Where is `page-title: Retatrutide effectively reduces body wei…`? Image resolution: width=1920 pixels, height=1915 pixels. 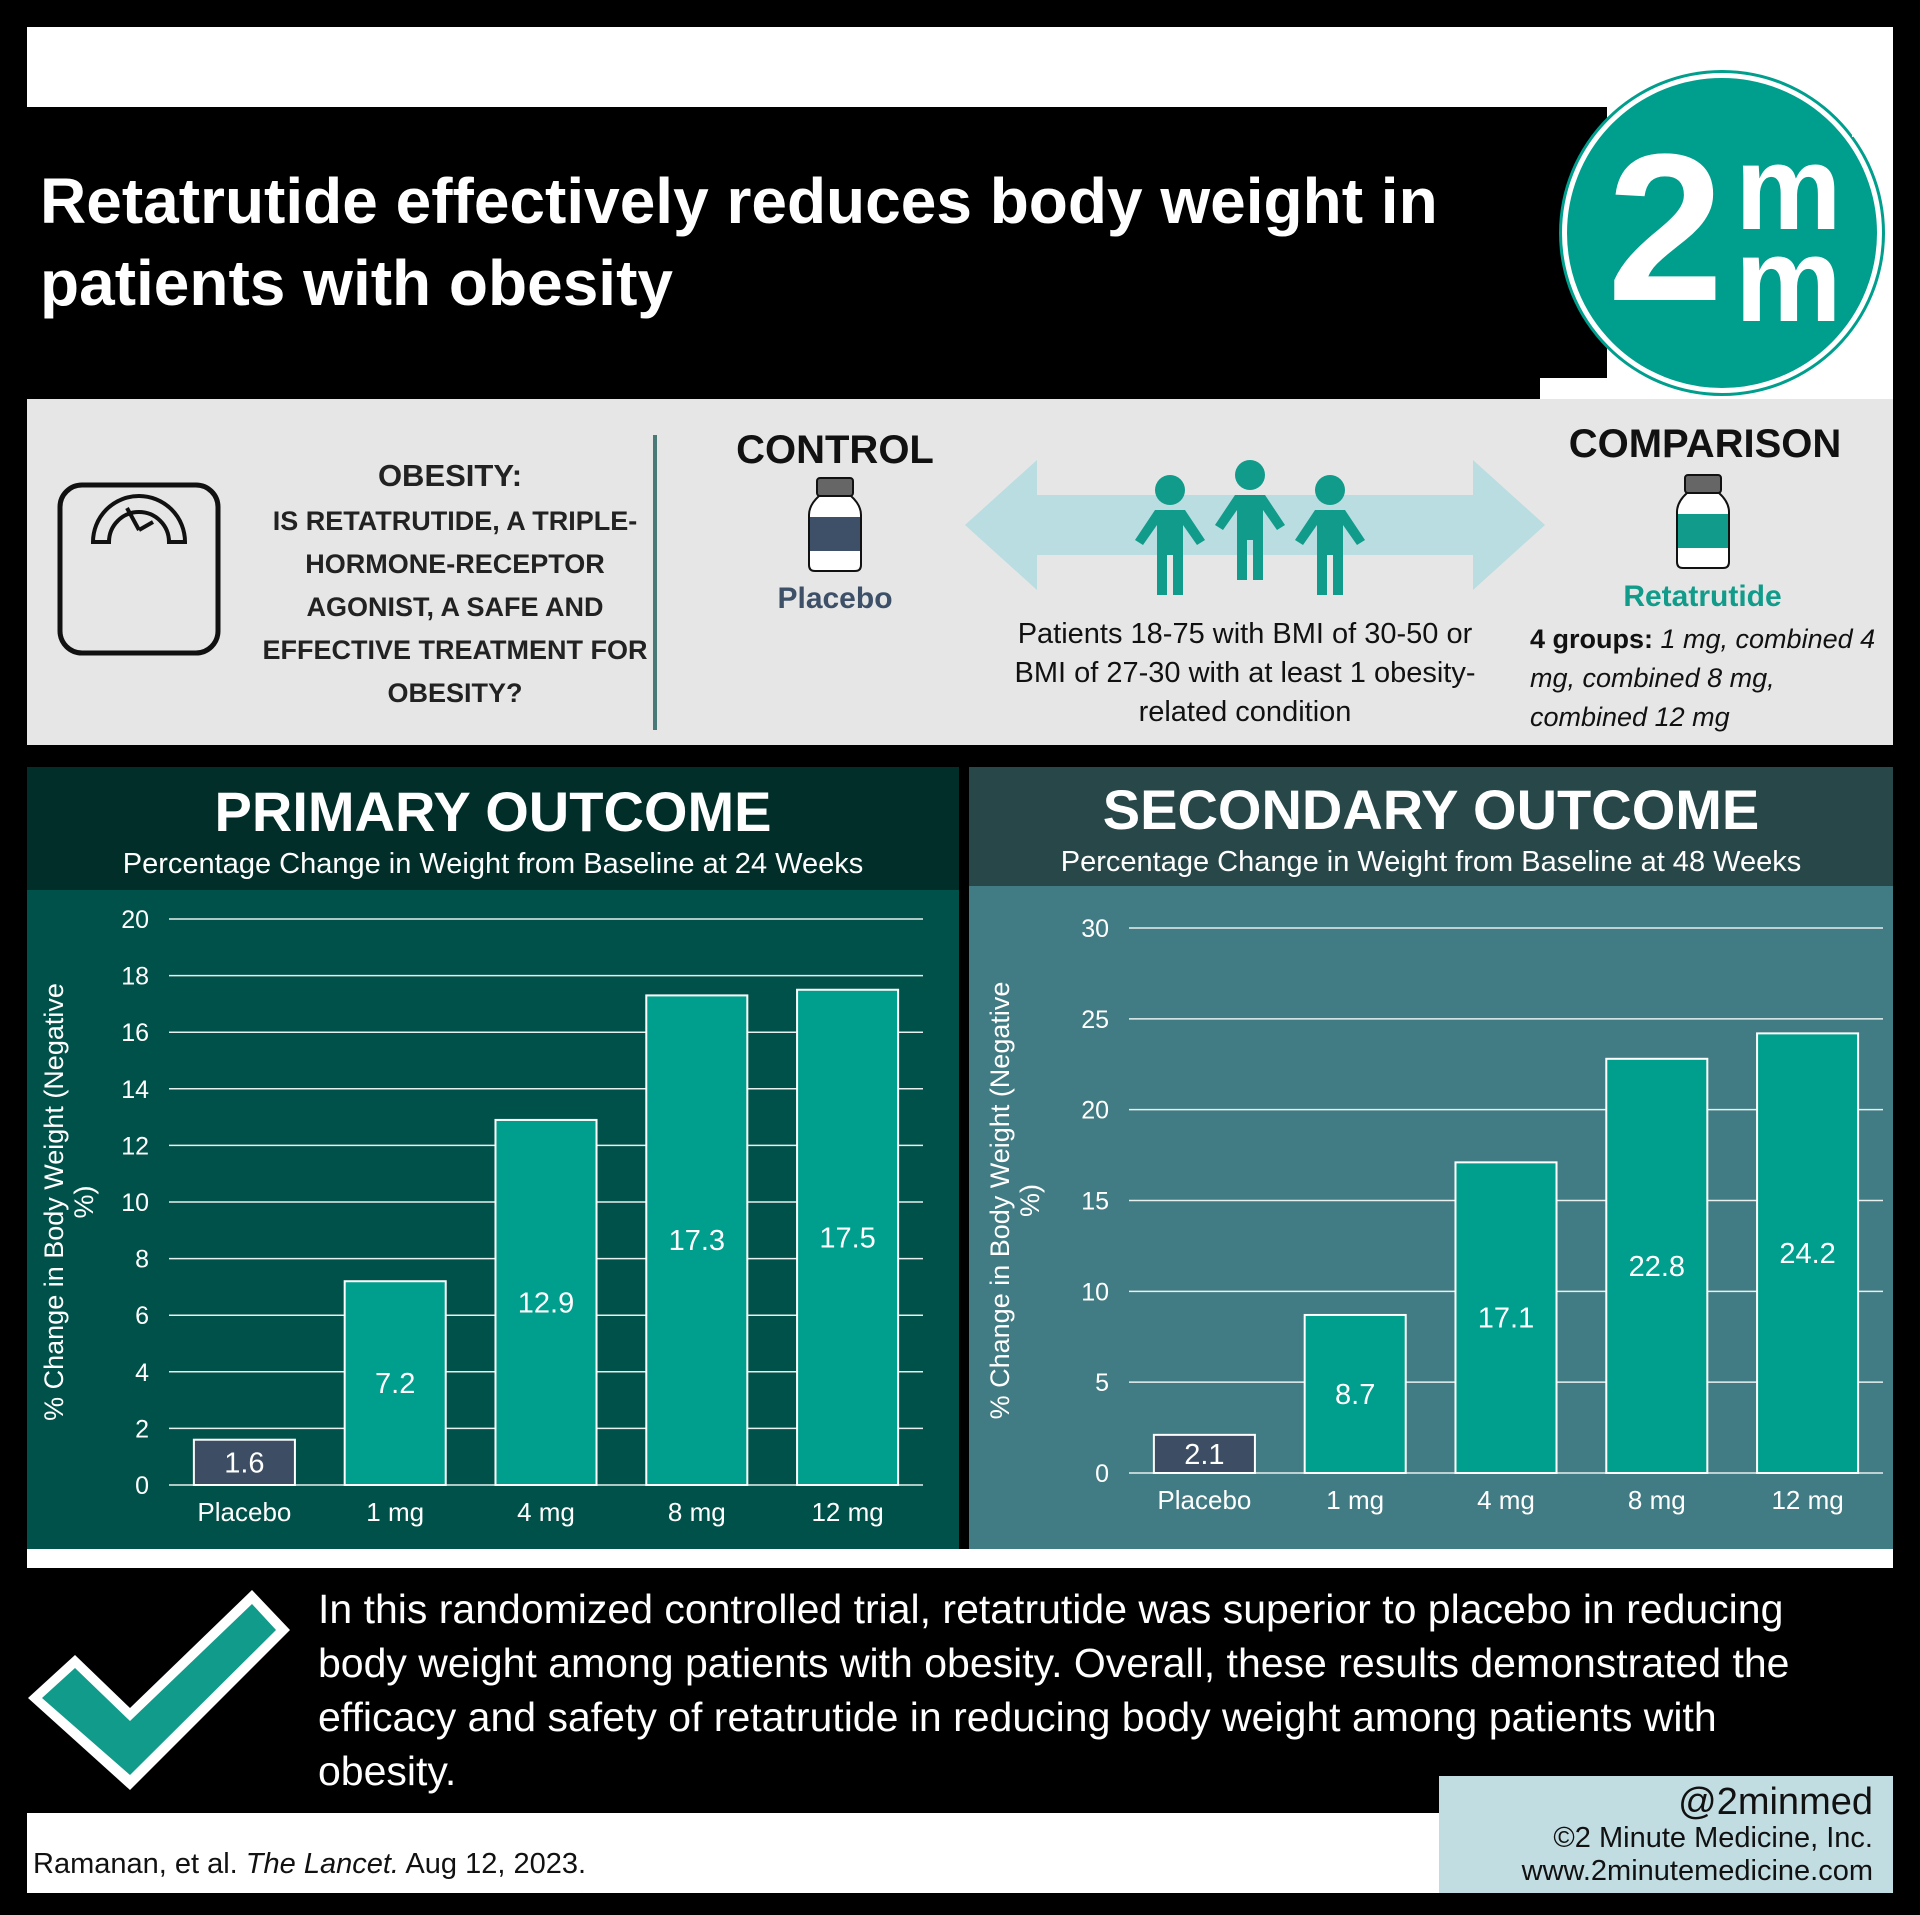 page-title: Retatrutide effectively reduces body wei… is located at coordinates (739, 242).